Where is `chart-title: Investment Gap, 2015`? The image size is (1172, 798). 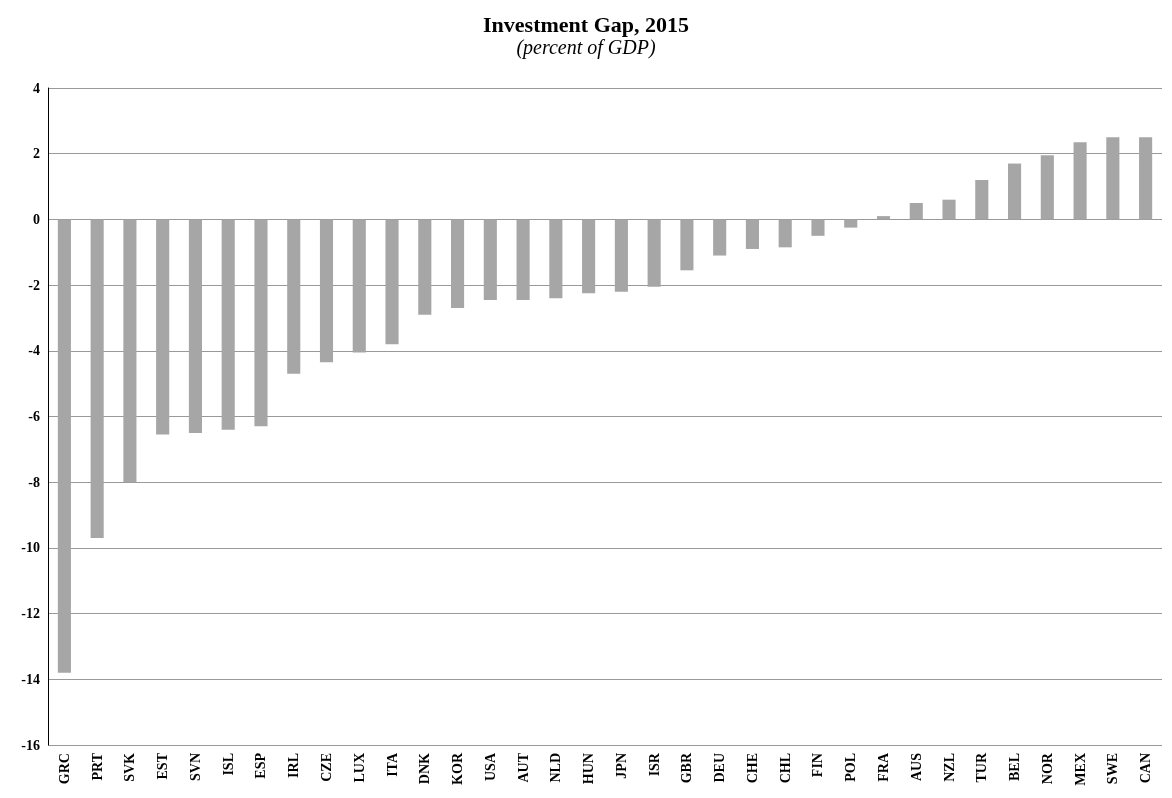
chart-title: Investment Gap, 2015 is located at coordinates (586, 24).